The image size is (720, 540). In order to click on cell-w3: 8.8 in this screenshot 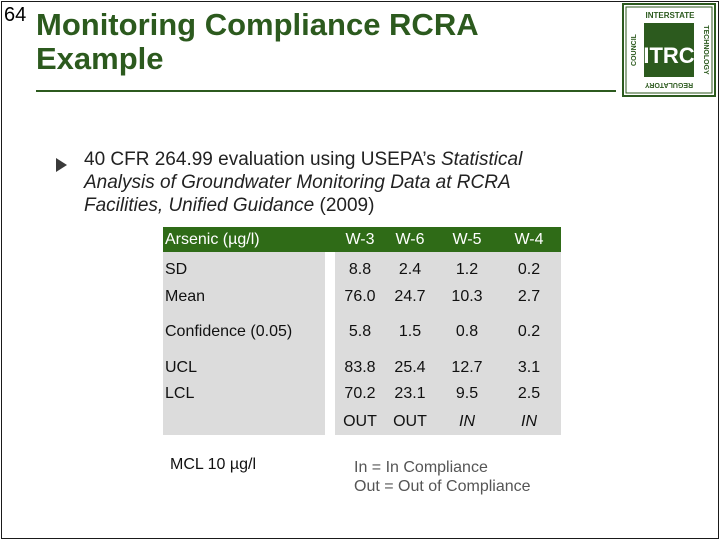, I will do `click(360, 269)`.